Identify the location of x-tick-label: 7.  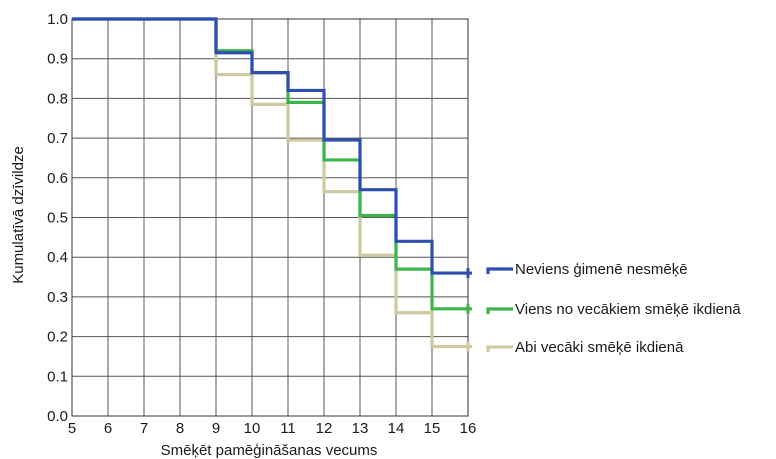
(144, 428).